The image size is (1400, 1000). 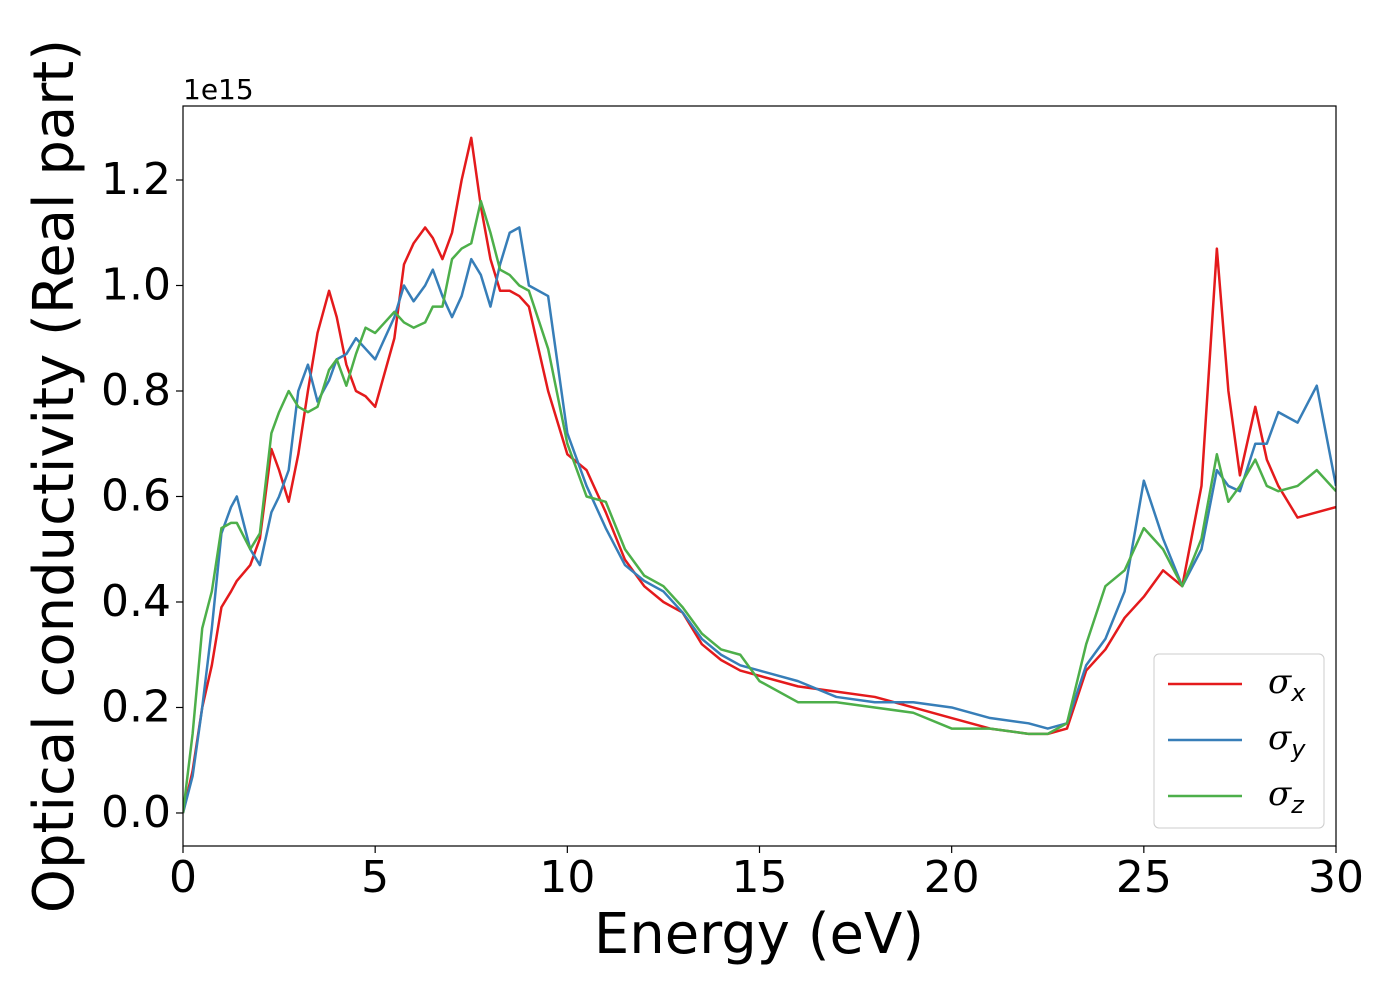 I want to click on x-tick-label: 15, so click(x=760, y=877).